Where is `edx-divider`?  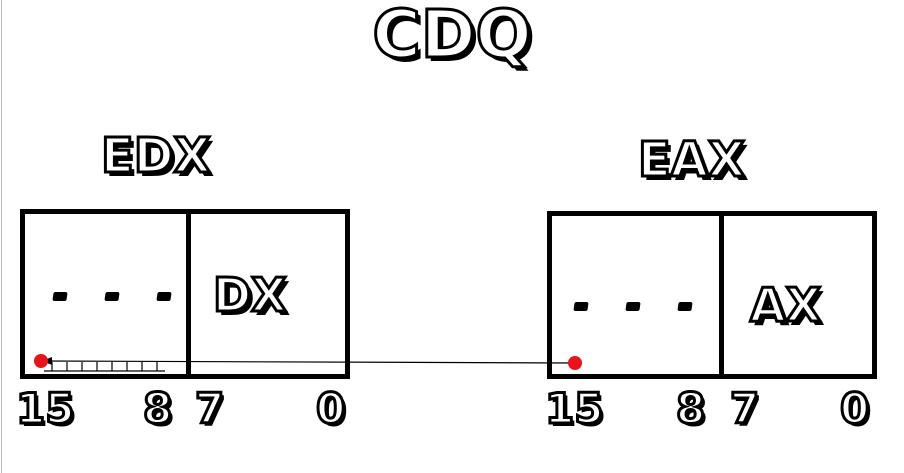 edx-divider is located at coordinates (188, 294).